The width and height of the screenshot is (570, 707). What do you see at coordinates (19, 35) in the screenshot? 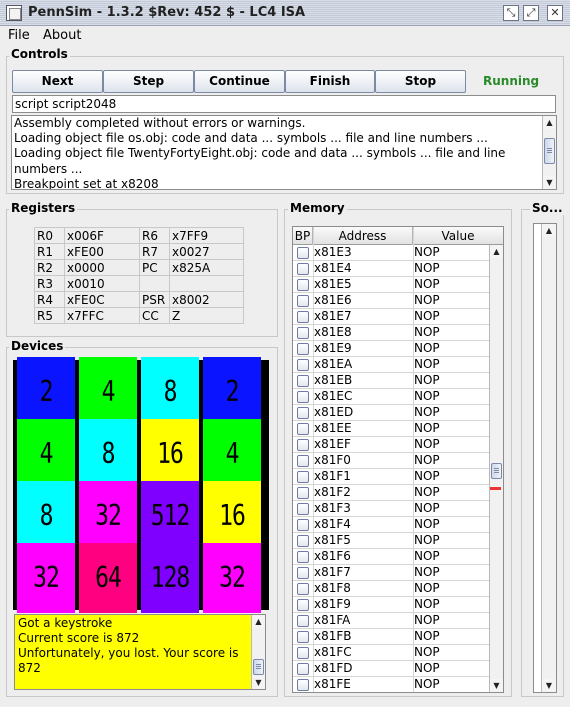
I see `menu-file: File` at bounding box center [19, 35].